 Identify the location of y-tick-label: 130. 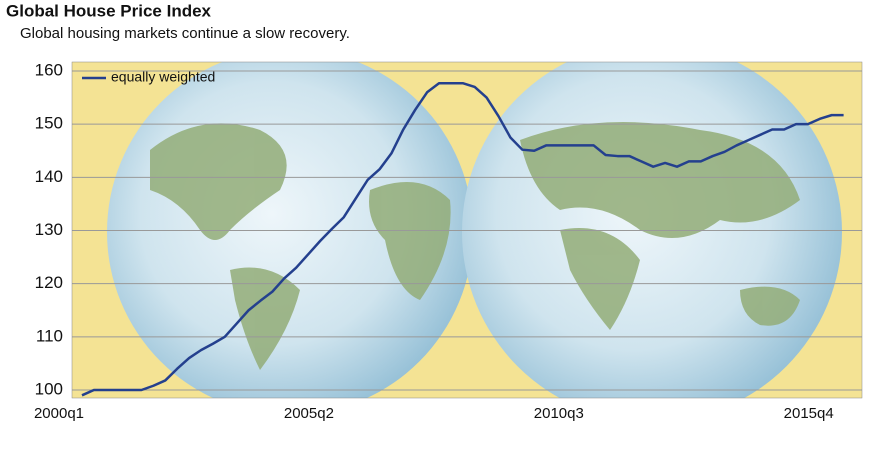
(49, 229).